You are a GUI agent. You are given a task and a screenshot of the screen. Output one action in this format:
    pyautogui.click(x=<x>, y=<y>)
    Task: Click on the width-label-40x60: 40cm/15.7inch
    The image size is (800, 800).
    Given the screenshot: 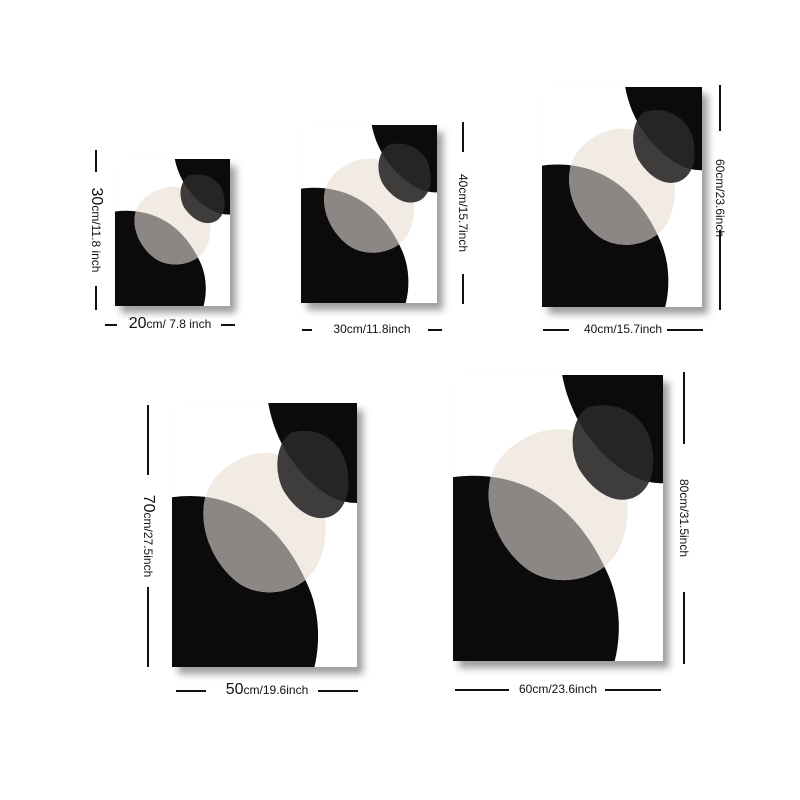 What is the action you would take?
    pyautogui.click(x=623, y=329)
    